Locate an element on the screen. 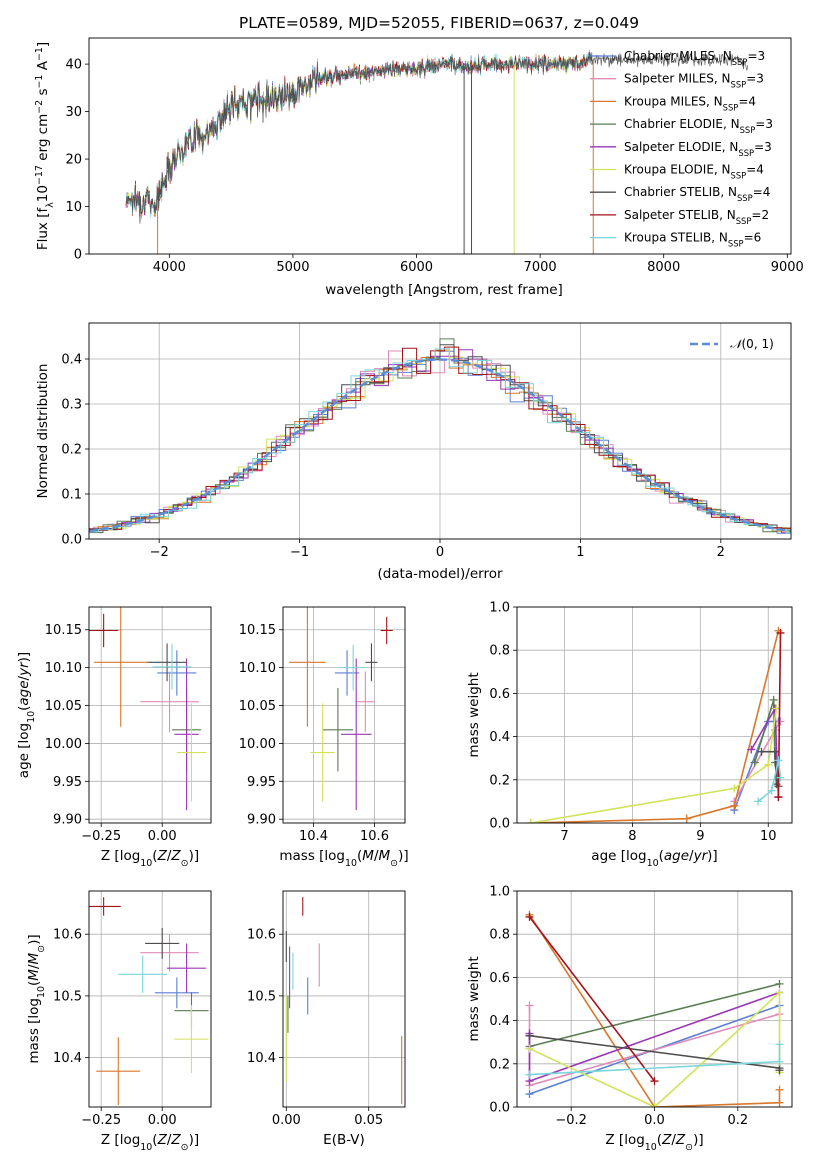 The width and height of the screenshot is (819, 1170). x-tick-label: 7000 is located at coordinates (540, 267).